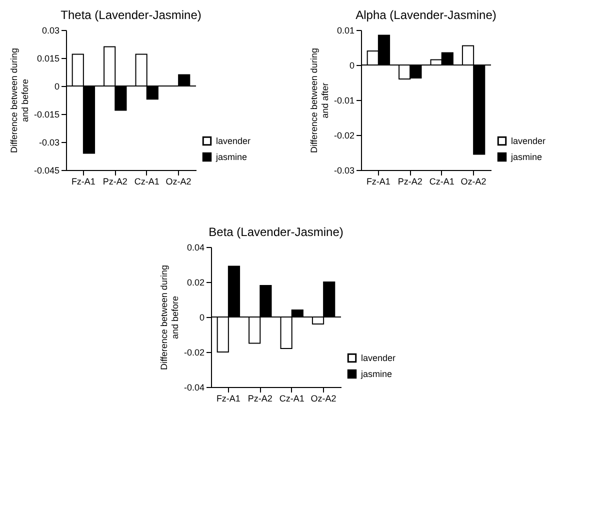 This screenshot has width=601, height=514. What do you see at coordinates (343, 101) in the screenshot?
I see `y-tick-label: -0.01` at bounding box center [343, 101].